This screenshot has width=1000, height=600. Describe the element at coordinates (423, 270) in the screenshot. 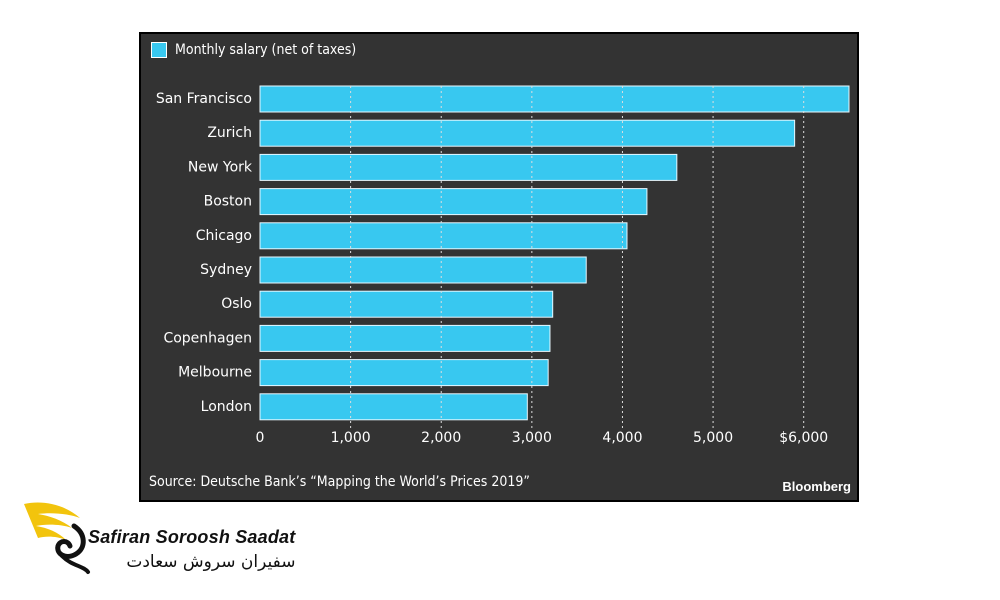

I see `bar-sydney` at that location.